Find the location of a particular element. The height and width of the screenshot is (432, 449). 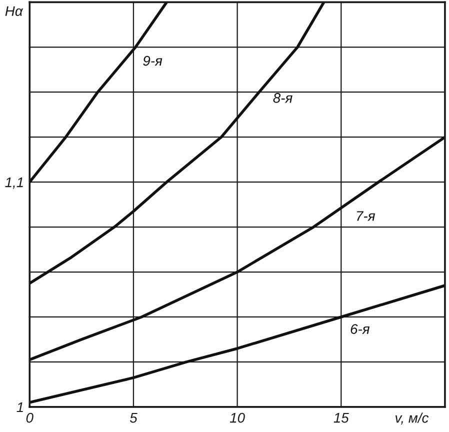

x-tick-label: 5 is located at coordinates (134, 418).